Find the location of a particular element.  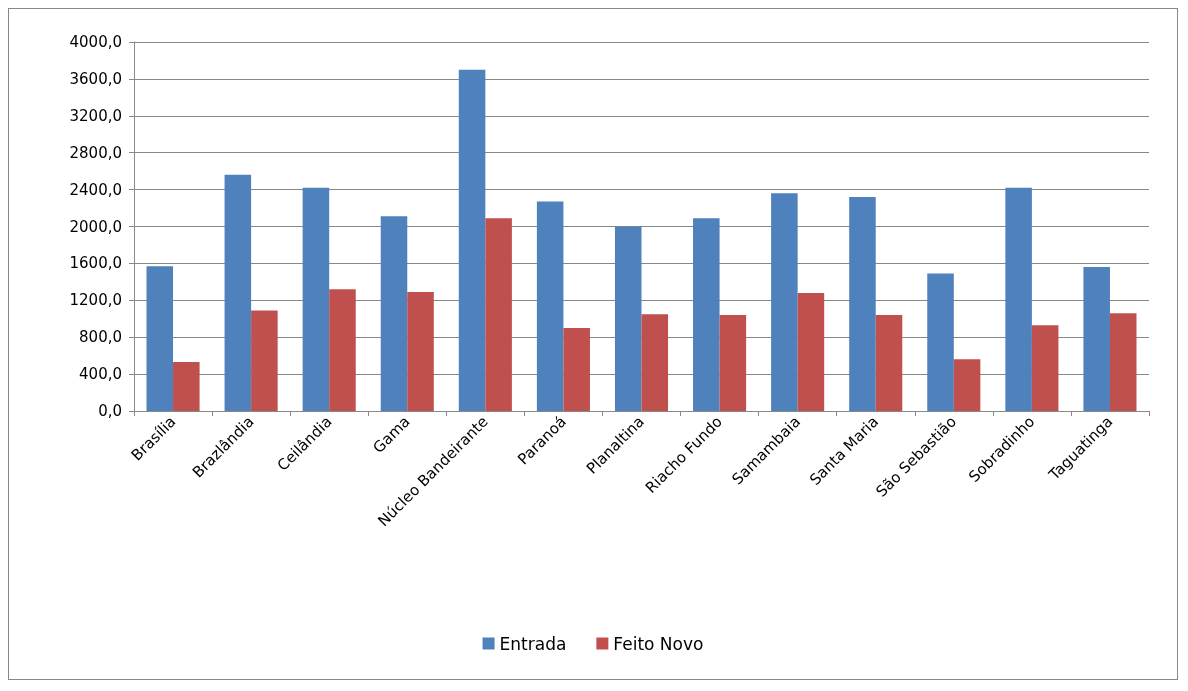

y-tick-label: 800,0 is located at coordinates (100, 337).